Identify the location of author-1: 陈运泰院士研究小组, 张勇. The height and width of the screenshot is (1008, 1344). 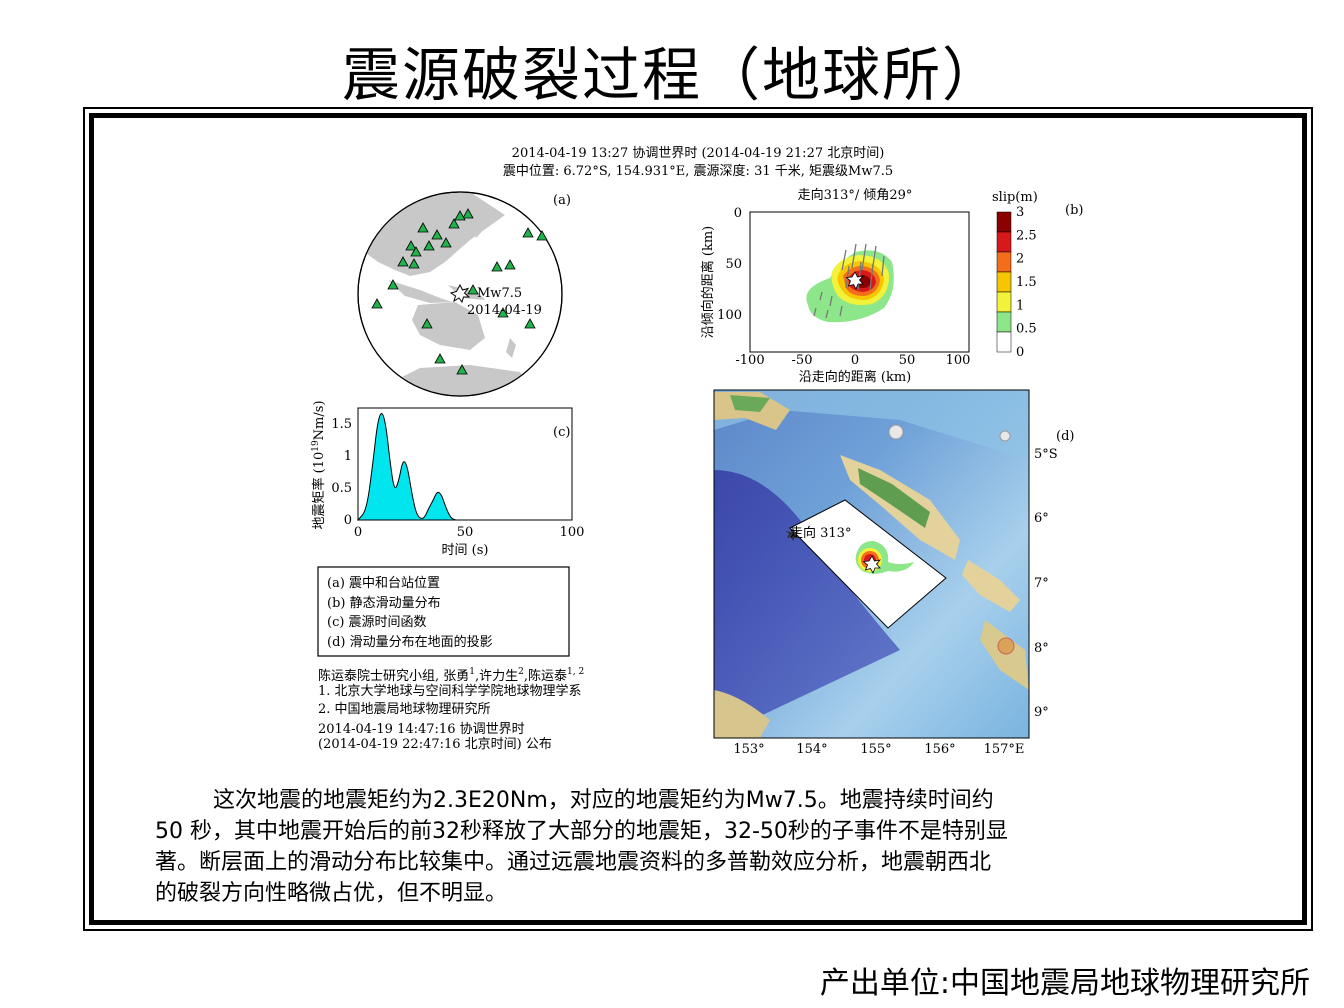
(393, 676).